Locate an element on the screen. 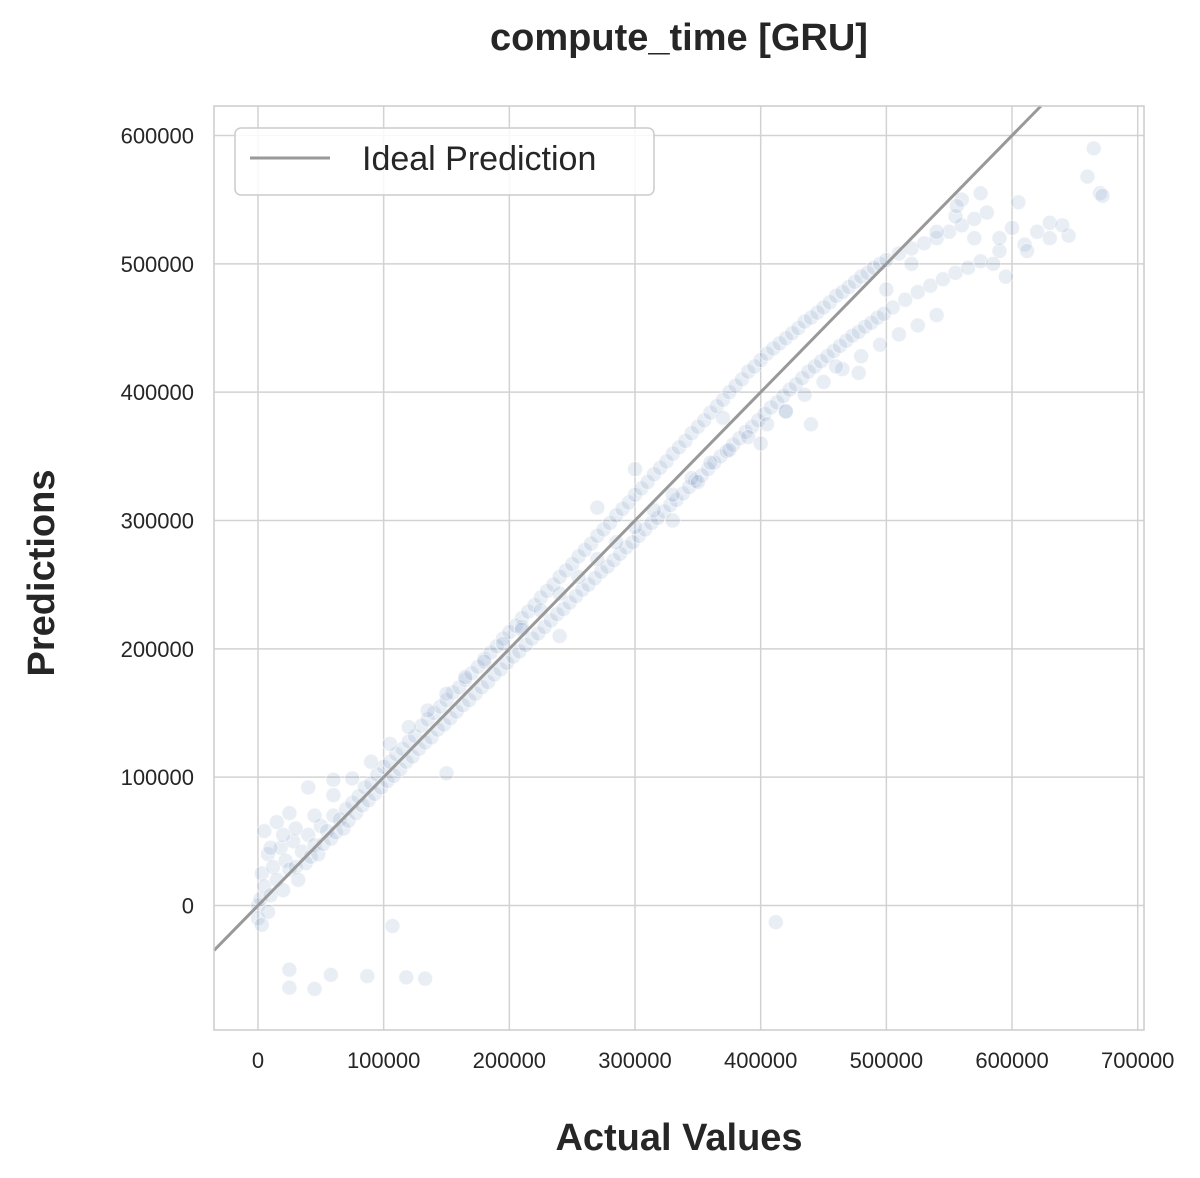 The width and height of the screenshot is (1200, 1178). x-tick-label: 300000 is located at coordinates (634, 1060).